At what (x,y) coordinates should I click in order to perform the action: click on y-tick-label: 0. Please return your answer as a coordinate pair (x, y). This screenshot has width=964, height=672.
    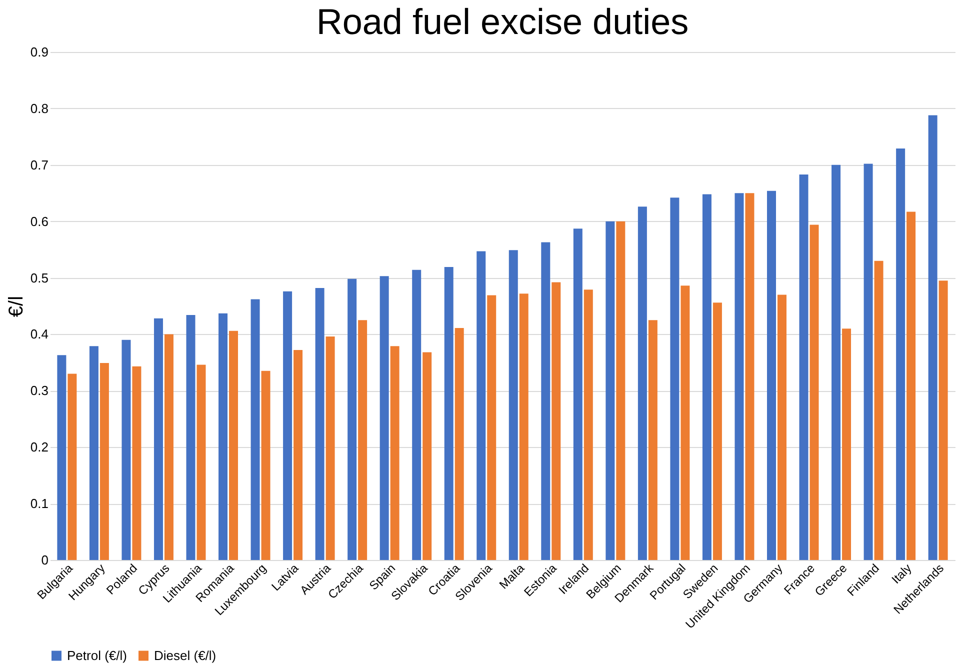
    Looking at the image, I should click on (44, 560).